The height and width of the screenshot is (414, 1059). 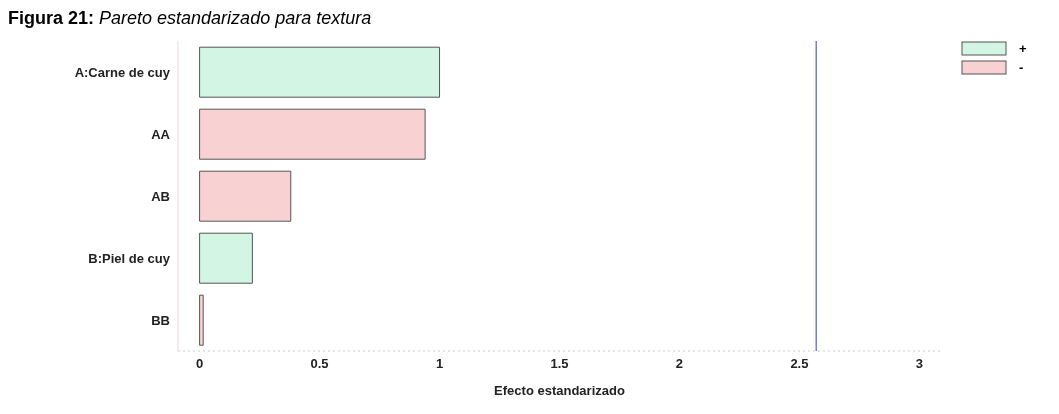 What do you see at coordinates (129, 258) in the screenshot?
I see `y-tick-label: B:Piel de cuy` at bounding box center [129, 258].